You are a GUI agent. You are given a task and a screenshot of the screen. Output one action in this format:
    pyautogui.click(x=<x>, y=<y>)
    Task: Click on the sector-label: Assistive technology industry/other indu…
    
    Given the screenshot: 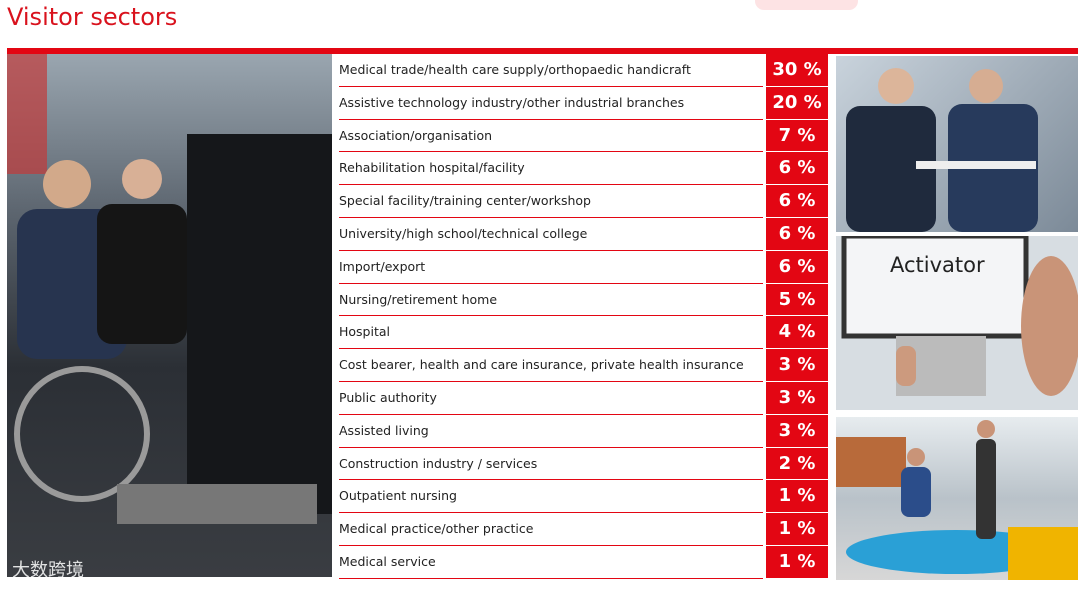 What is the action you would take?
    pyautogui.click(x=551, y=103)
    